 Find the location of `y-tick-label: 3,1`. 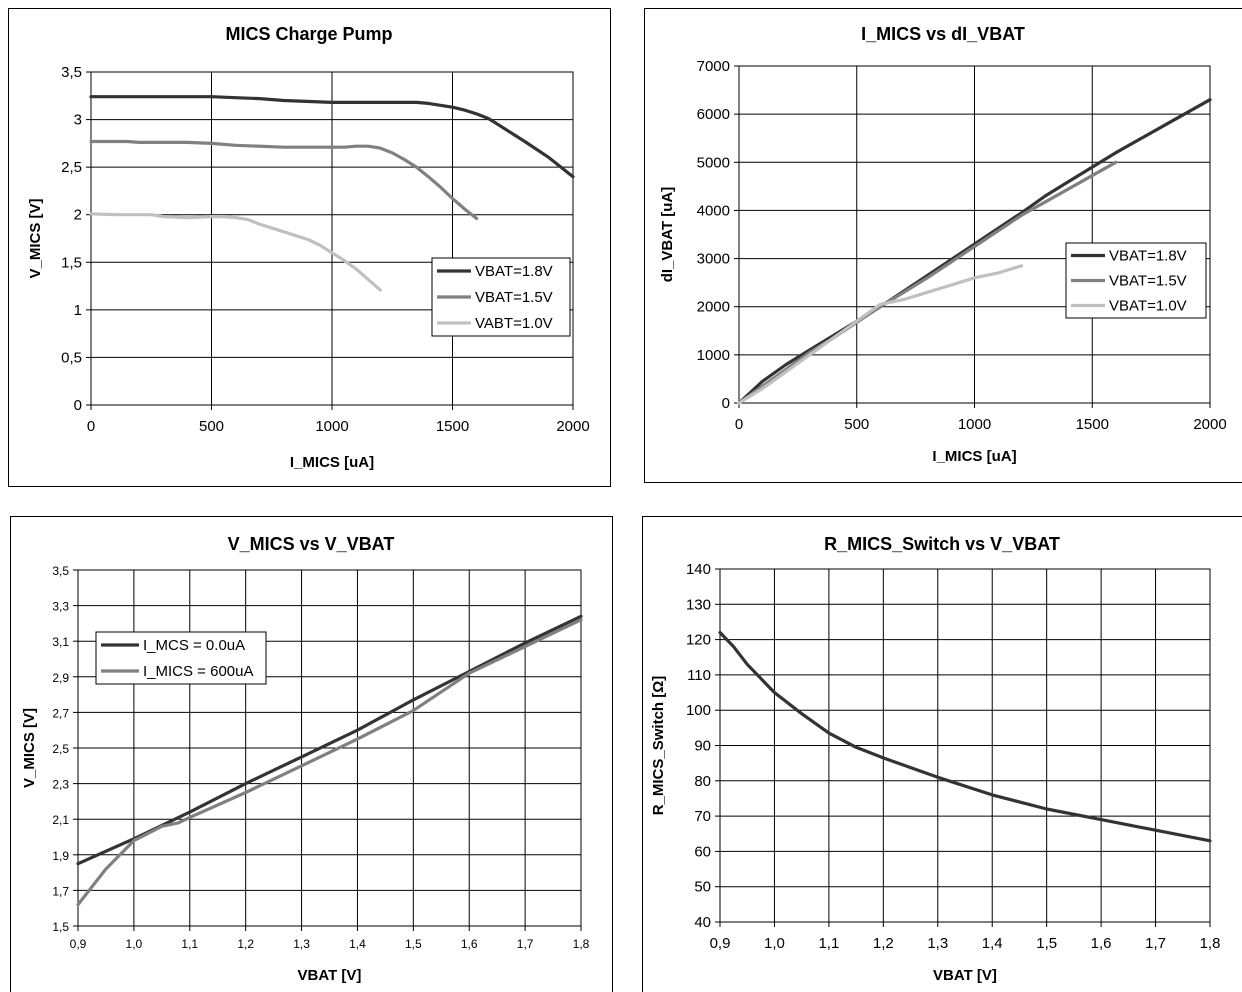

y-tick-label: 3,1 is located at coordinates (60, 642).